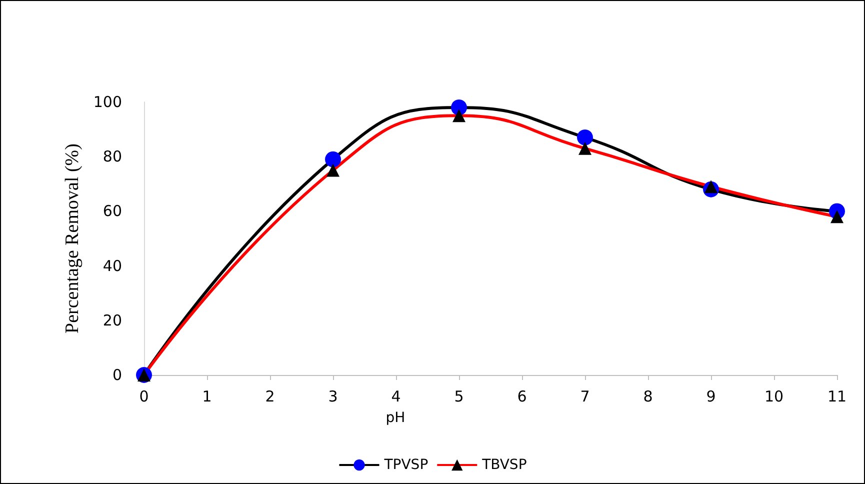 The width and height of the screenshot is (865, 484). I want to click on x-tick-label: 8, so click(648, 397).